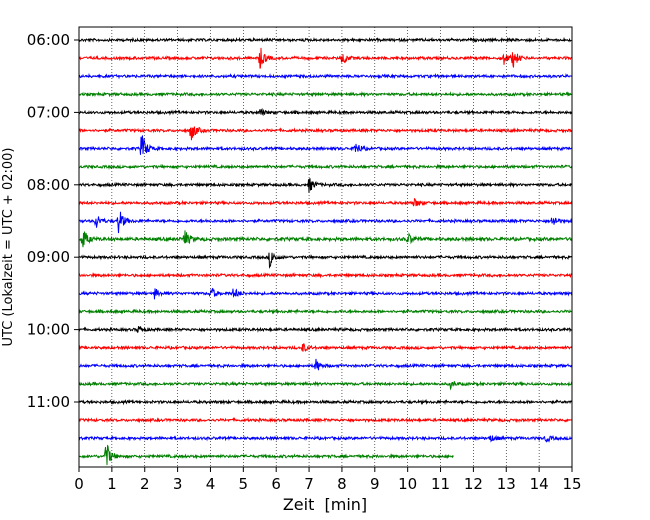 Image resolution: width=650 pixels, height=520 pixels. I want to click on y-tick-label: 09:00, so click(48, 257).